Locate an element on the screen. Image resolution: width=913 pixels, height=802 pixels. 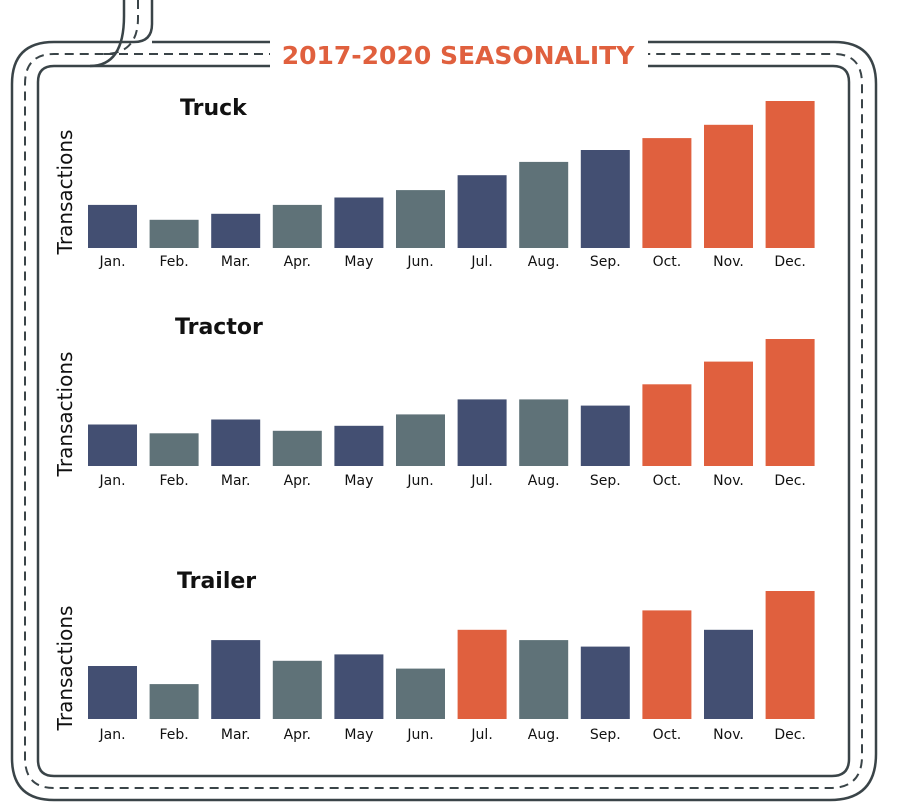
chart-title: Trailer is located at coordinates (216, 581).